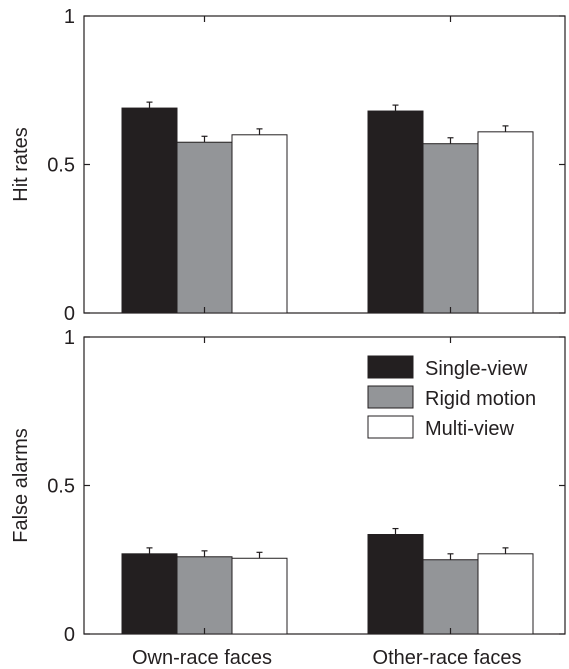  Describe the element at coordinates (395, 212) in the screenshot. I see `hit-rates-bar-single-view-other-race` at that location.